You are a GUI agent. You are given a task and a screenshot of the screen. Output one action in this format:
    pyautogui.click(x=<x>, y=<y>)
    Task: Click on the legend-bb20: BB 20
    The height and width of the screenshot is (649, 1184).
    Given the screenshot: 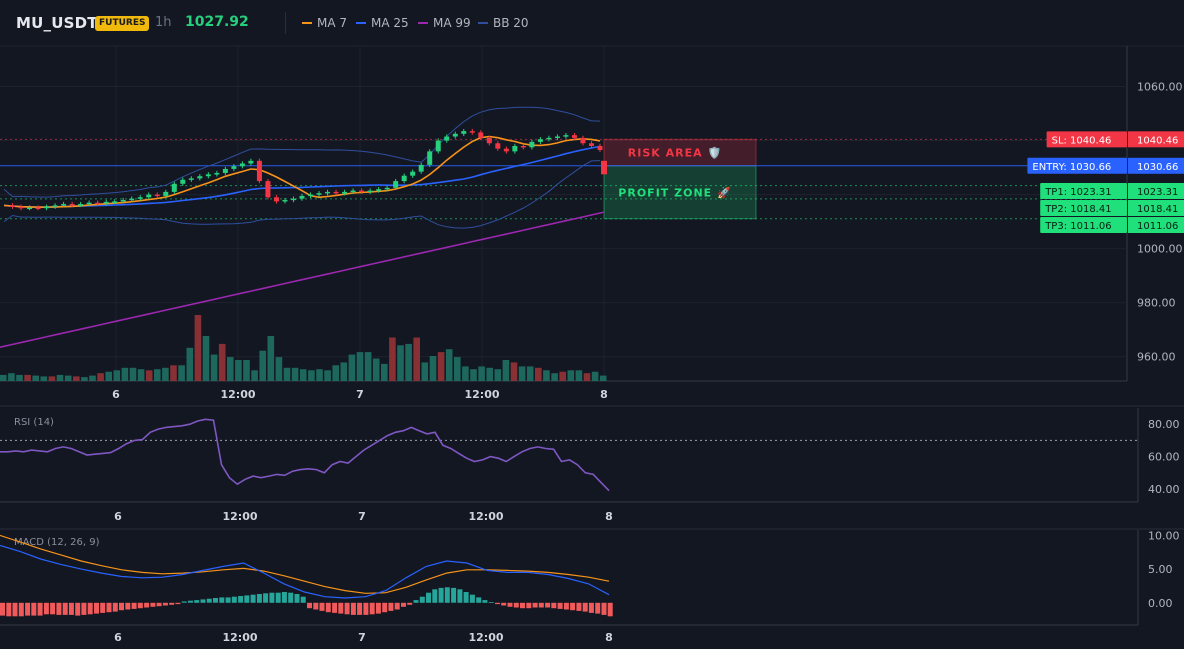 What is the action you would take?
    pyautogui.click(x=503, y=23)
    